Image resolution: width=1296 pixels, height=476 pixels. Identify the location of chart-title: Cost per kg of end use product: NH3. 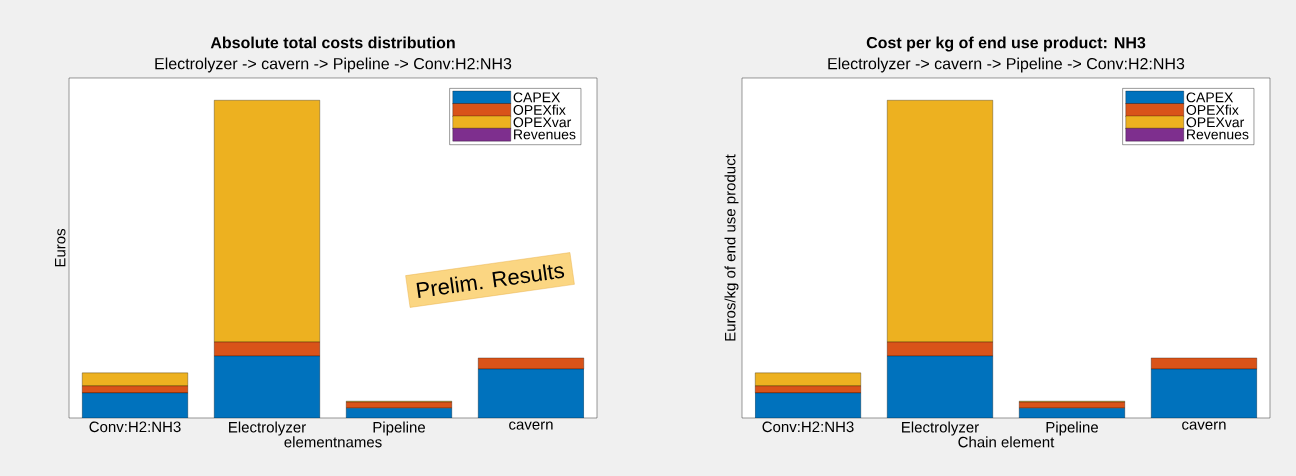
(1006, 44).